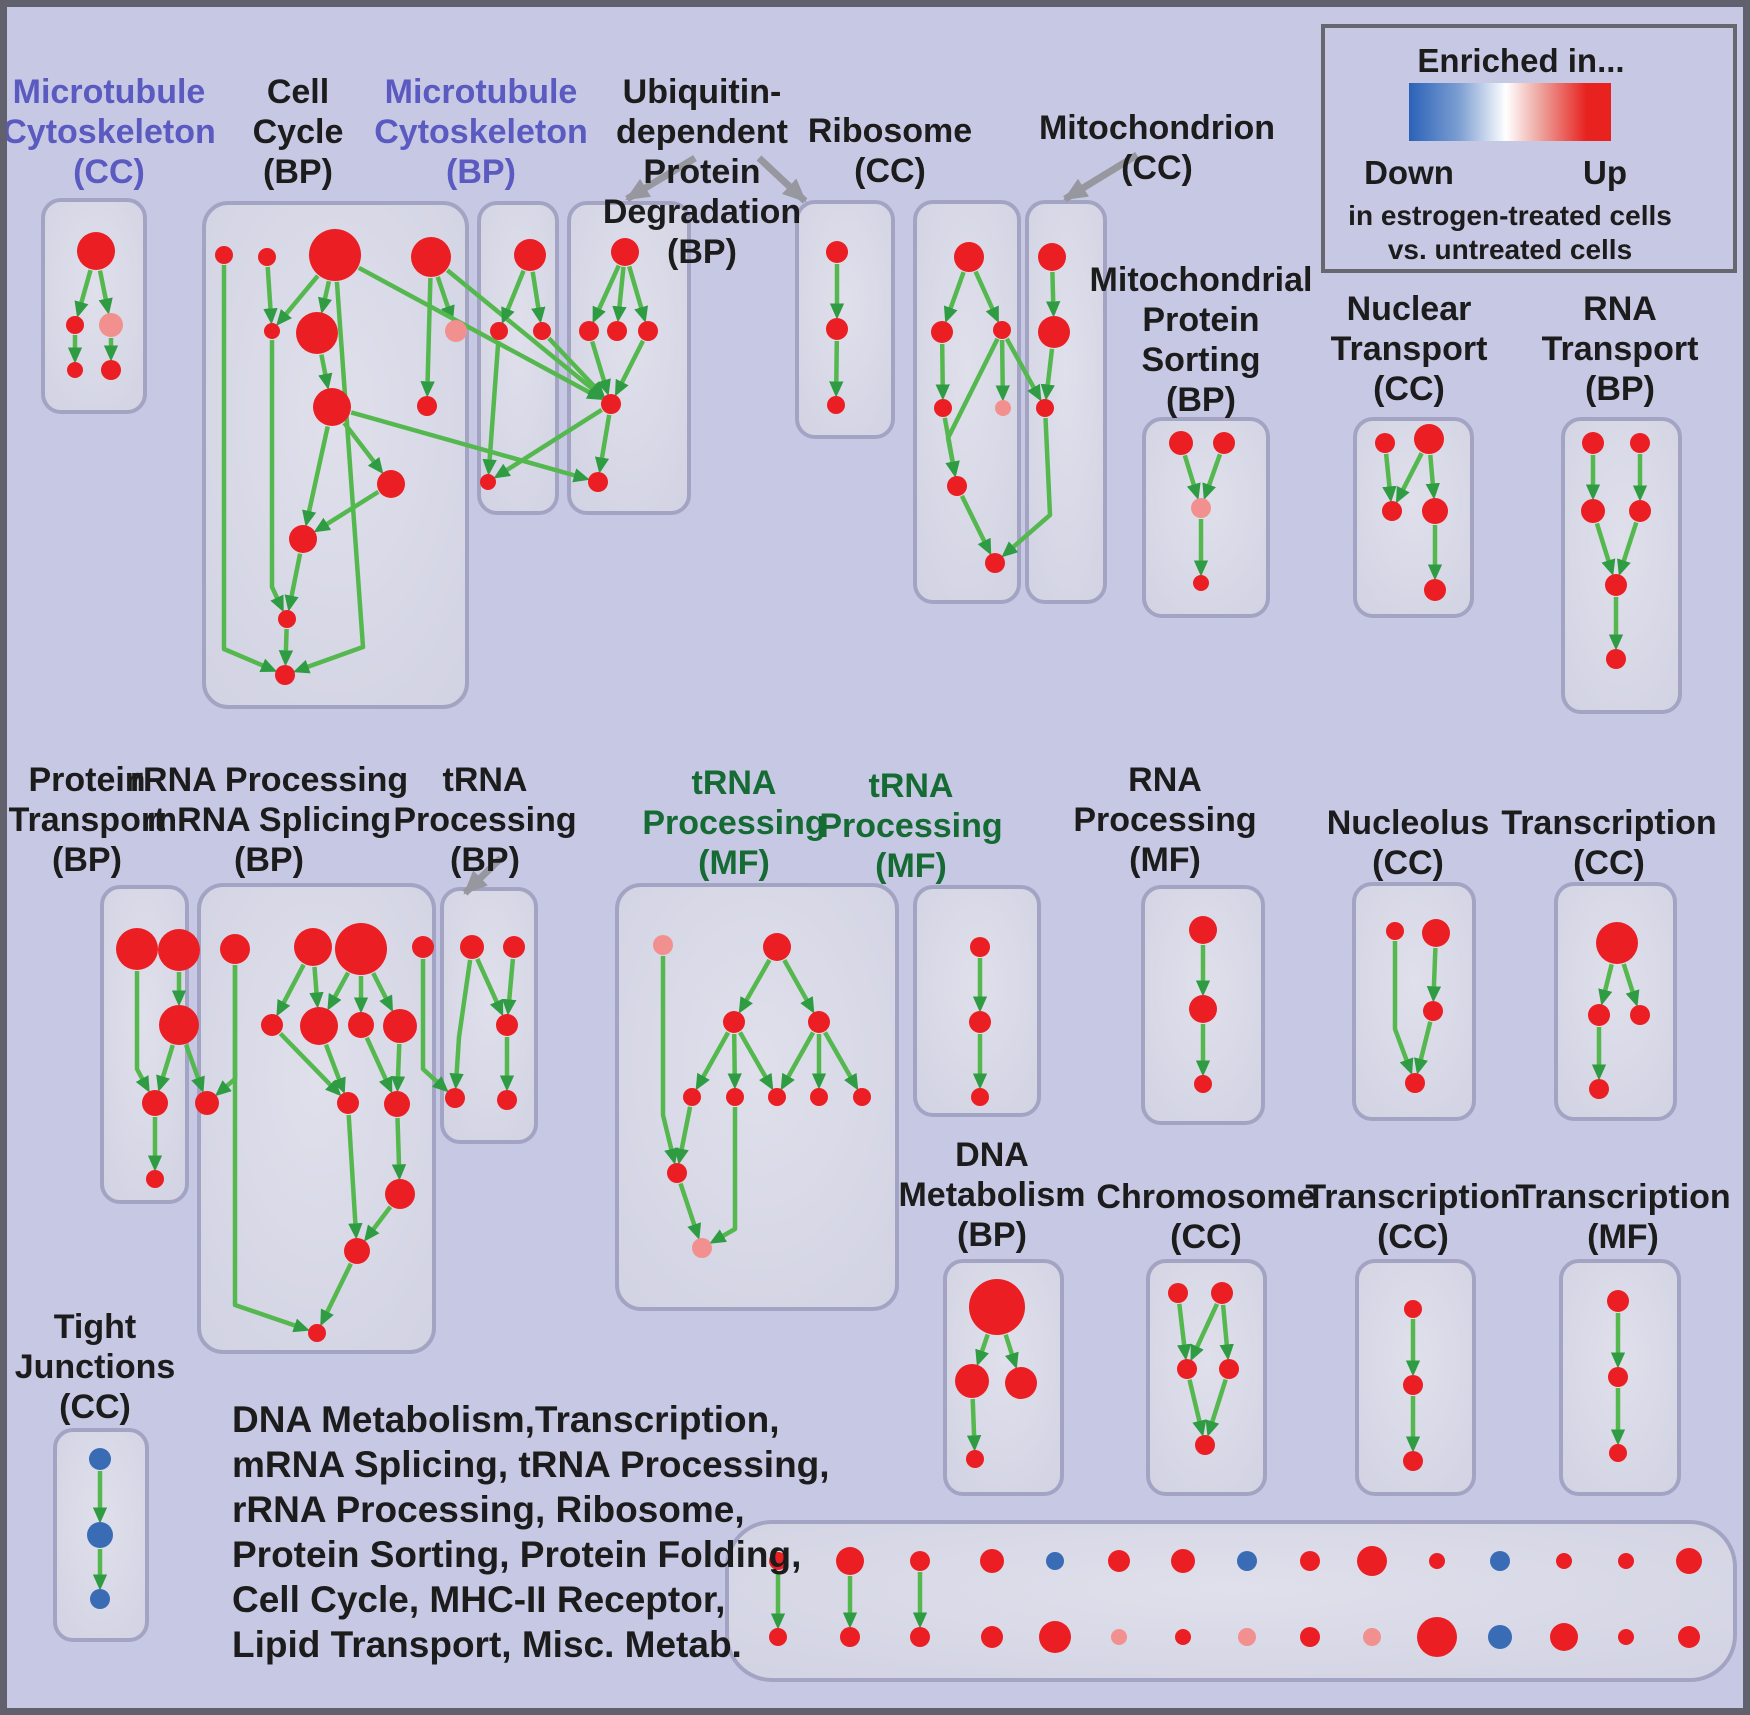  I want to click on go-term-node-r1, so click(1599, 1015).